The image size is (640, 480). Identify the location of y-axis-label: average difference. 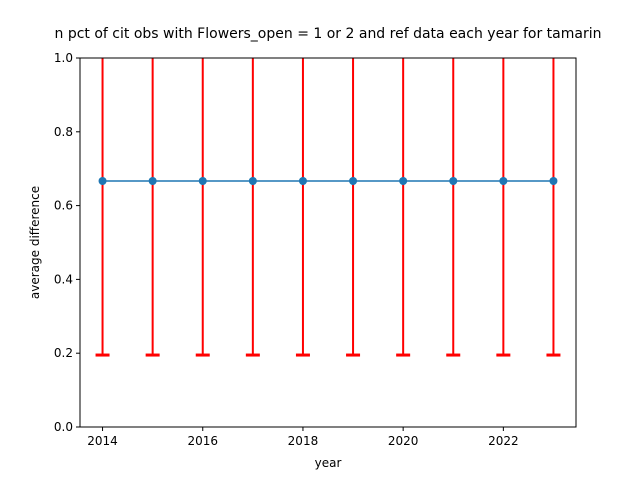
(35, 242).